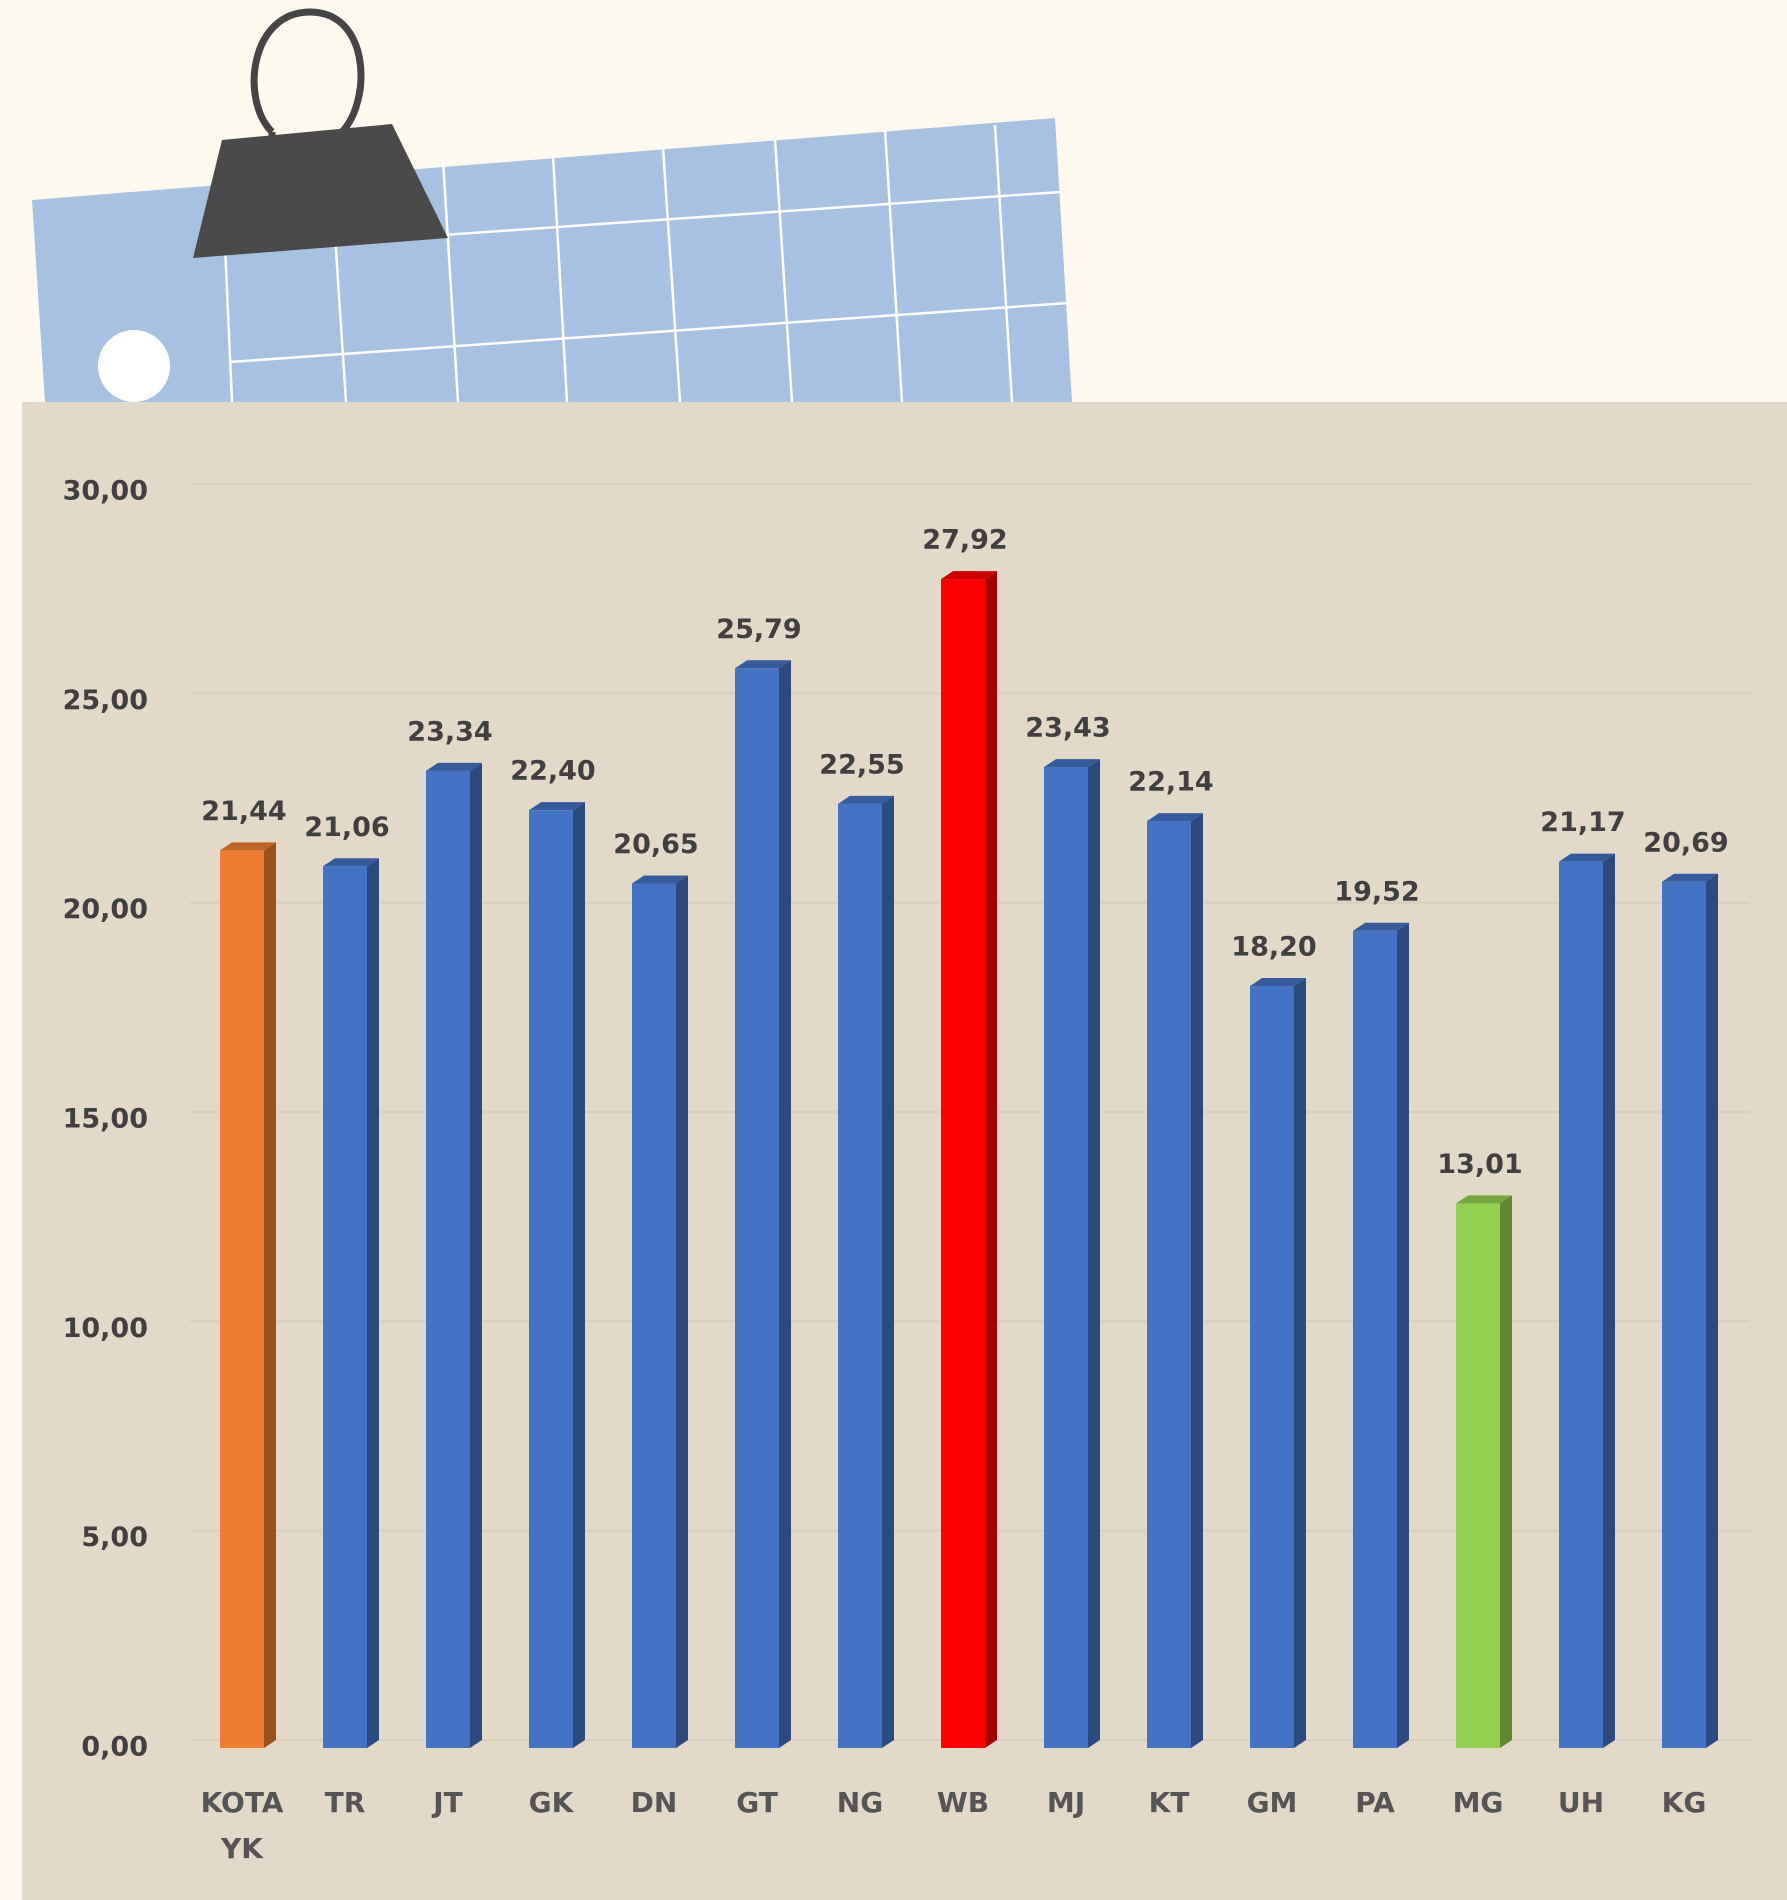 The height and width of the screenshot is (1900, 1787). I want to click on y-tick-label: 30,00, so click(105, 491).